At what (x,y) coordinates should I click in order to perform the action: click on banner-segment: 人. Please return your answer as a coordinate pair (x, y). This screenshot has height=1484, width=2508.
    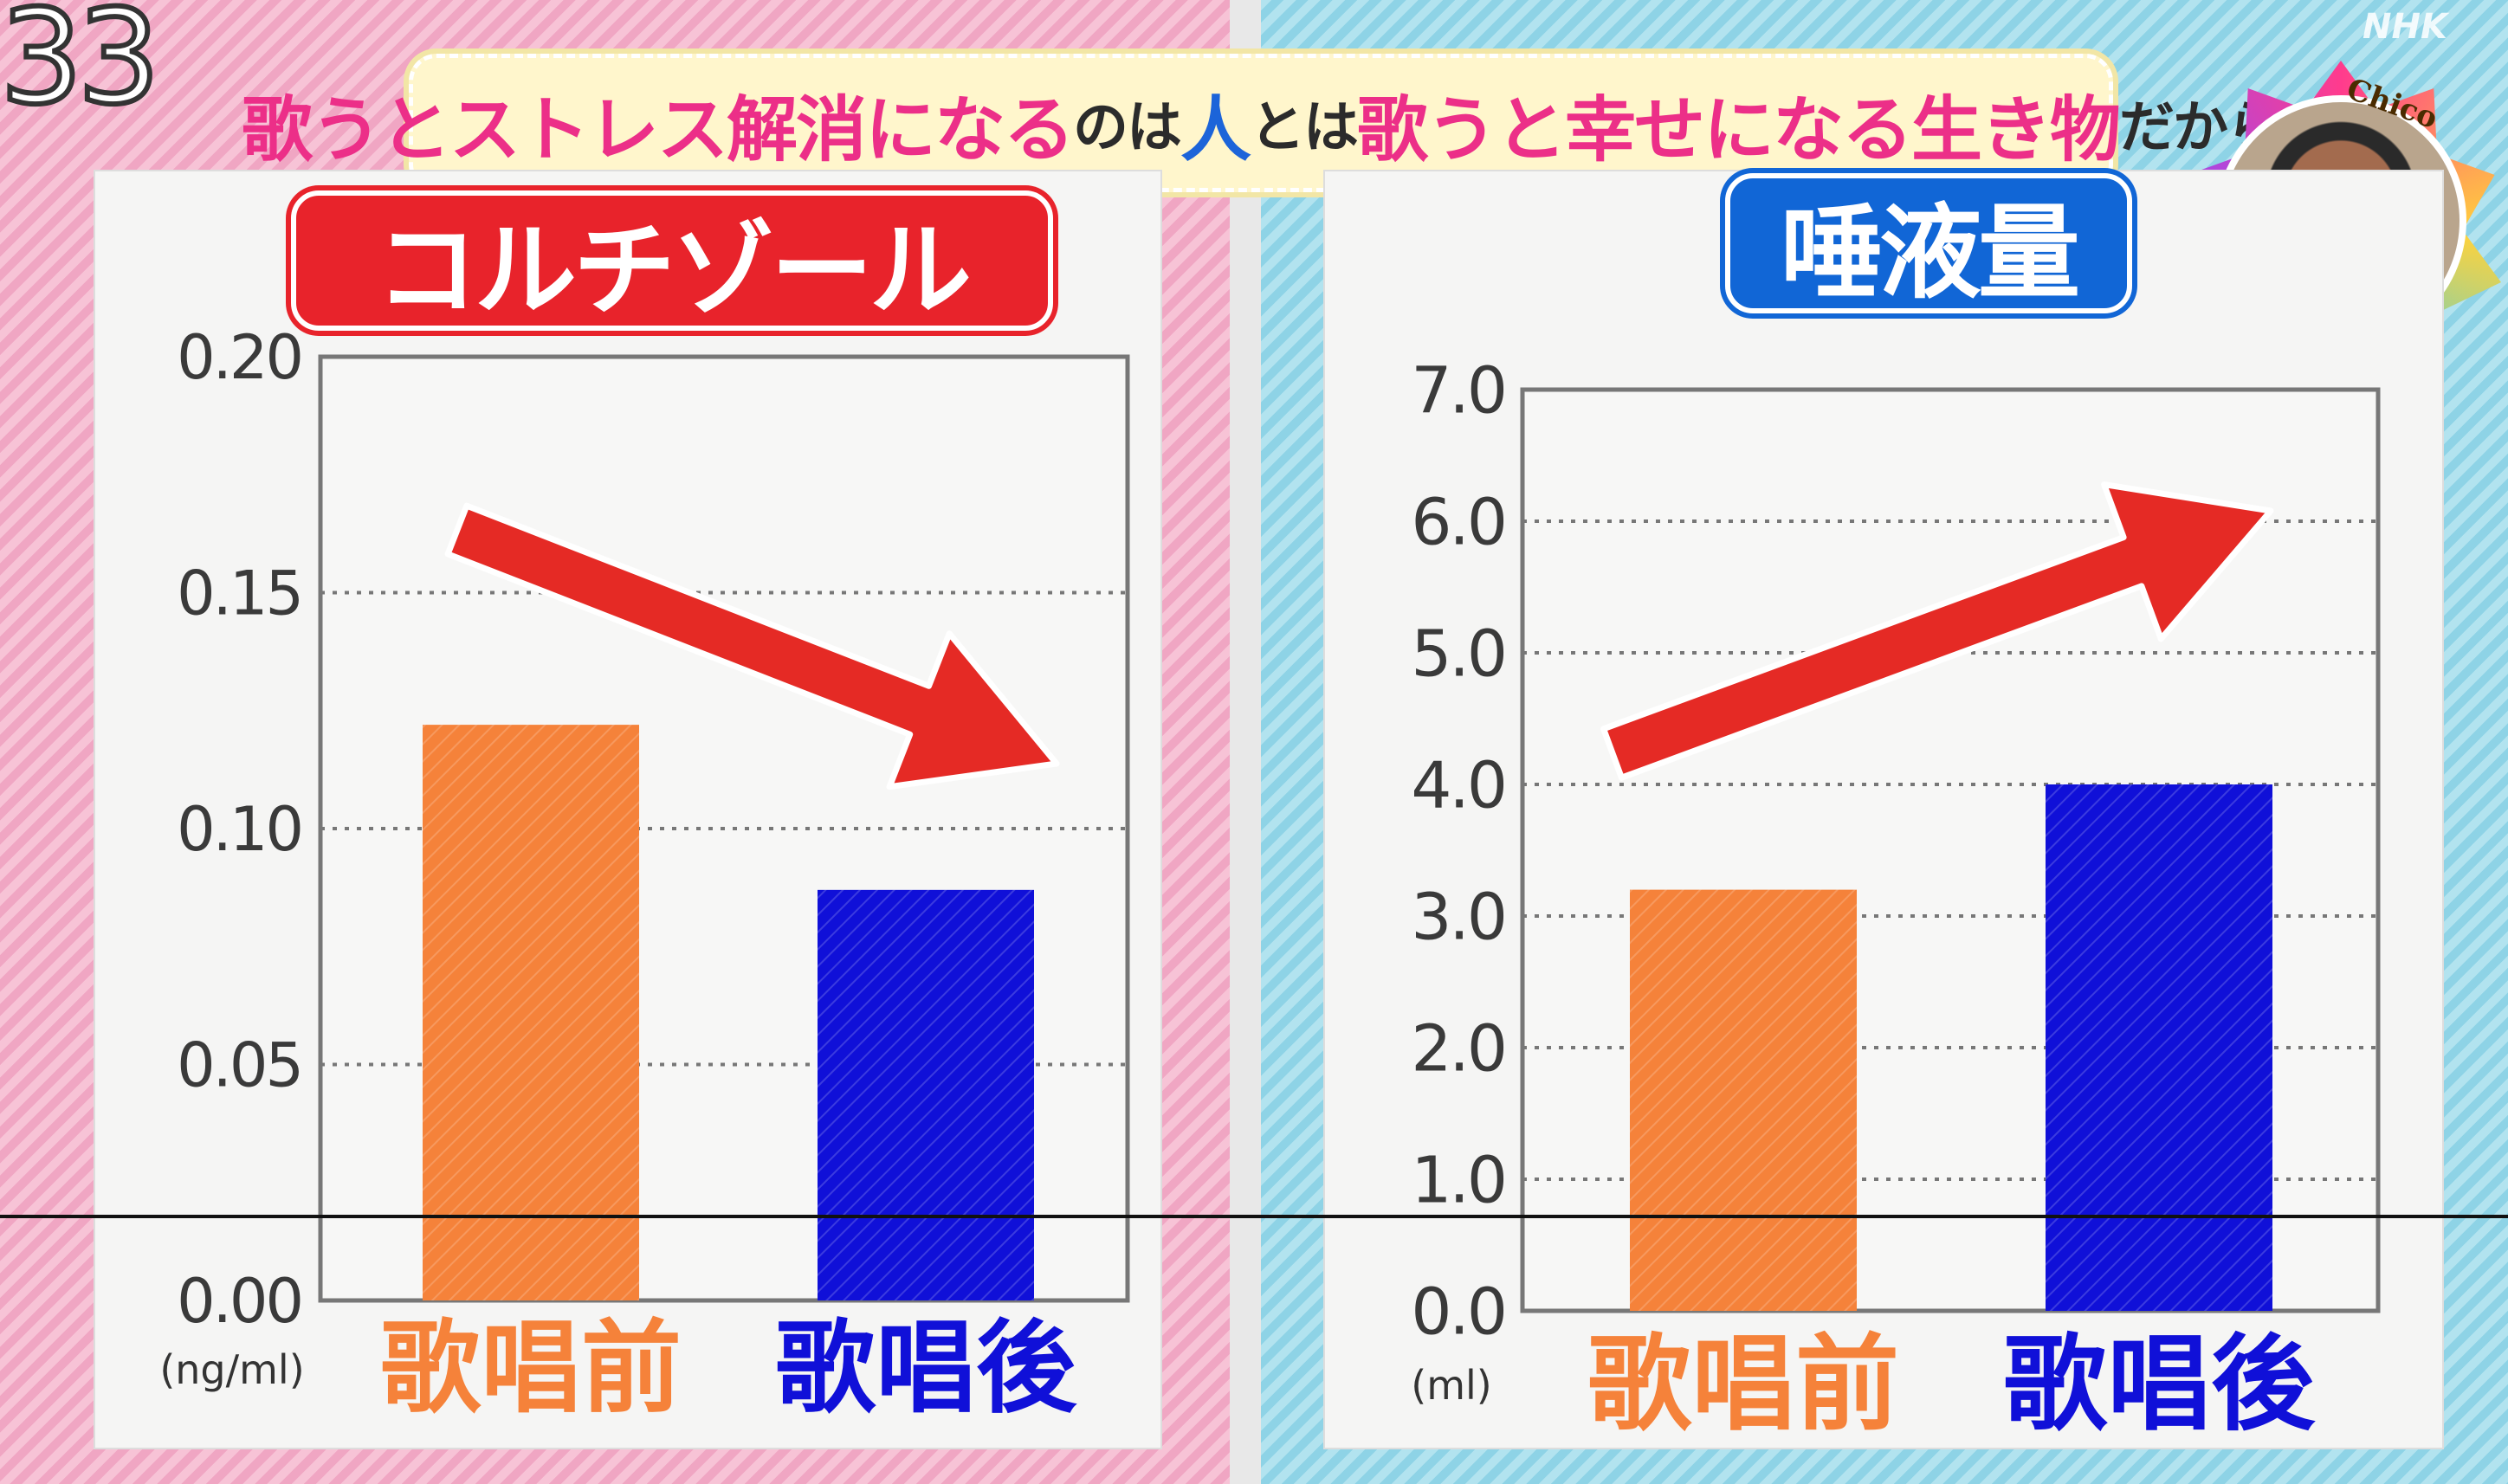
    Looking at the image, I should click on (1215, 129).